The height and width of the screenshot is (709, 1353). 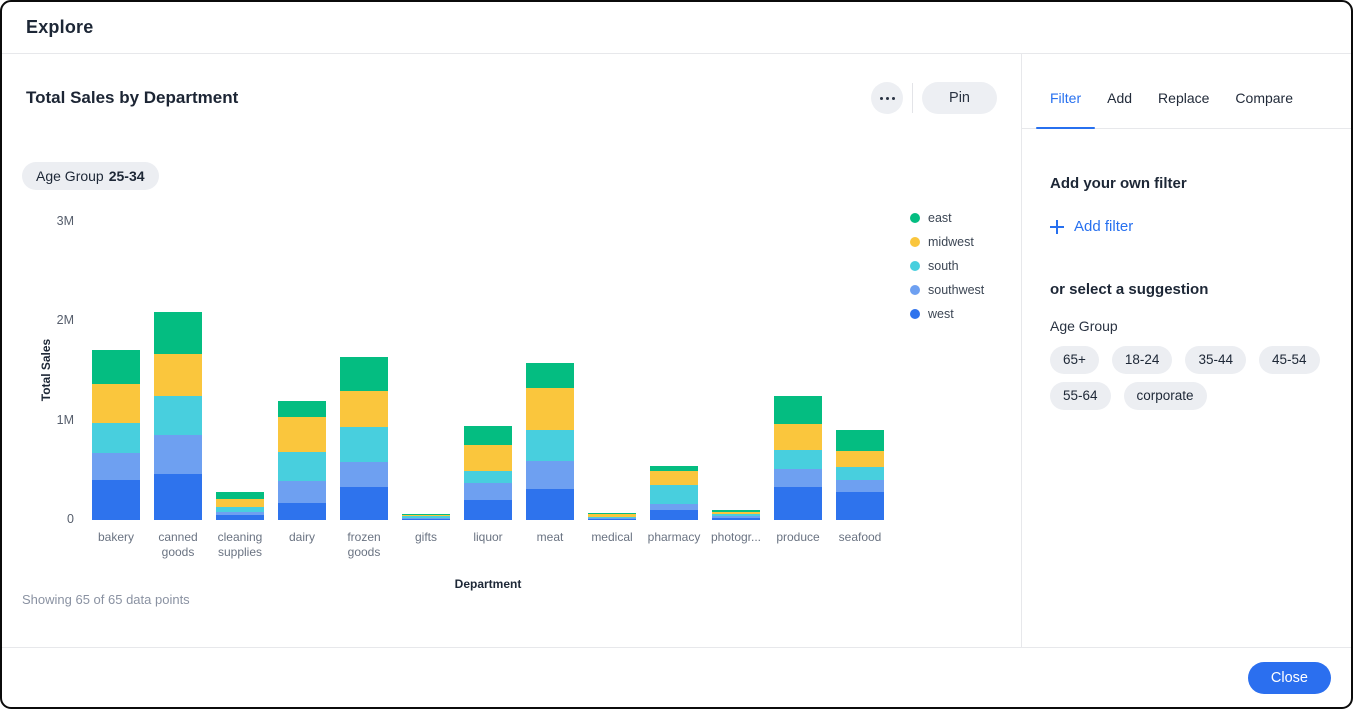 I want to click on applied-filter-chip: Age Group 25-34, so click(x=90, y=176).